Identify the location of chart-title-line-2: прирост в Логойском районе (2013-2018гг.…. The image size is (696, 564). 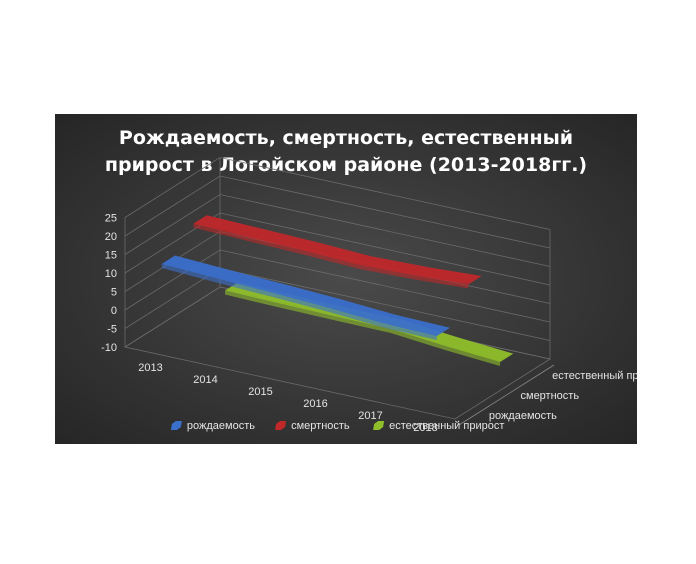
(346, 165).